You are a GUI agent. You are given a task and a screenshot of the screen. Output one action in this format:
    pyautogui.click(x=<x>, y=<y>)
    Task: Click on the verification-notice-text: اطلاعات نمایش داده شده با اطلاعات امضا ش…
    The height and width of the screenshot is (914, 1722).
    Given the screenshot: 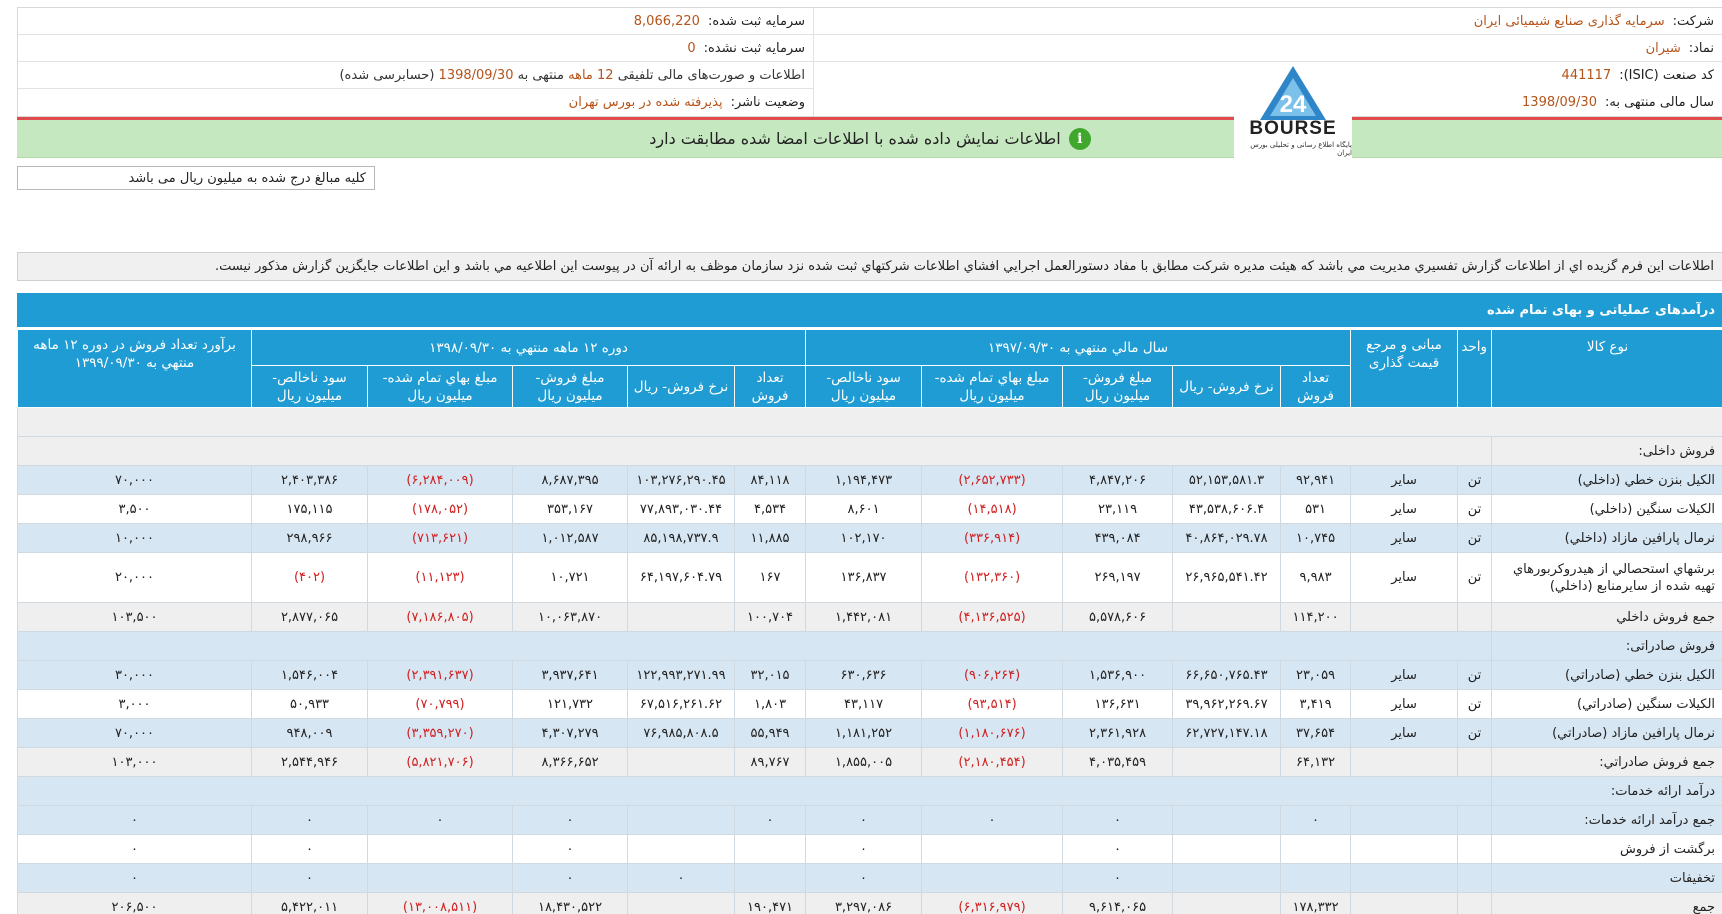 What is the action you would take?
    pyautogui.click(x=855, y=138)
    